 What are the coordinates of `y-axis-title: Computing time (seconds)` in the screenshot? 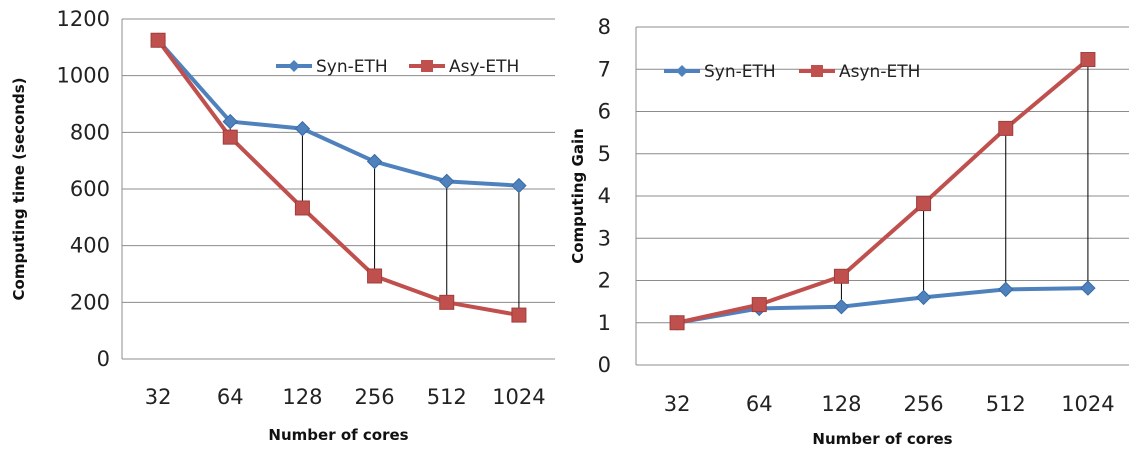 It's located at (19, 188).